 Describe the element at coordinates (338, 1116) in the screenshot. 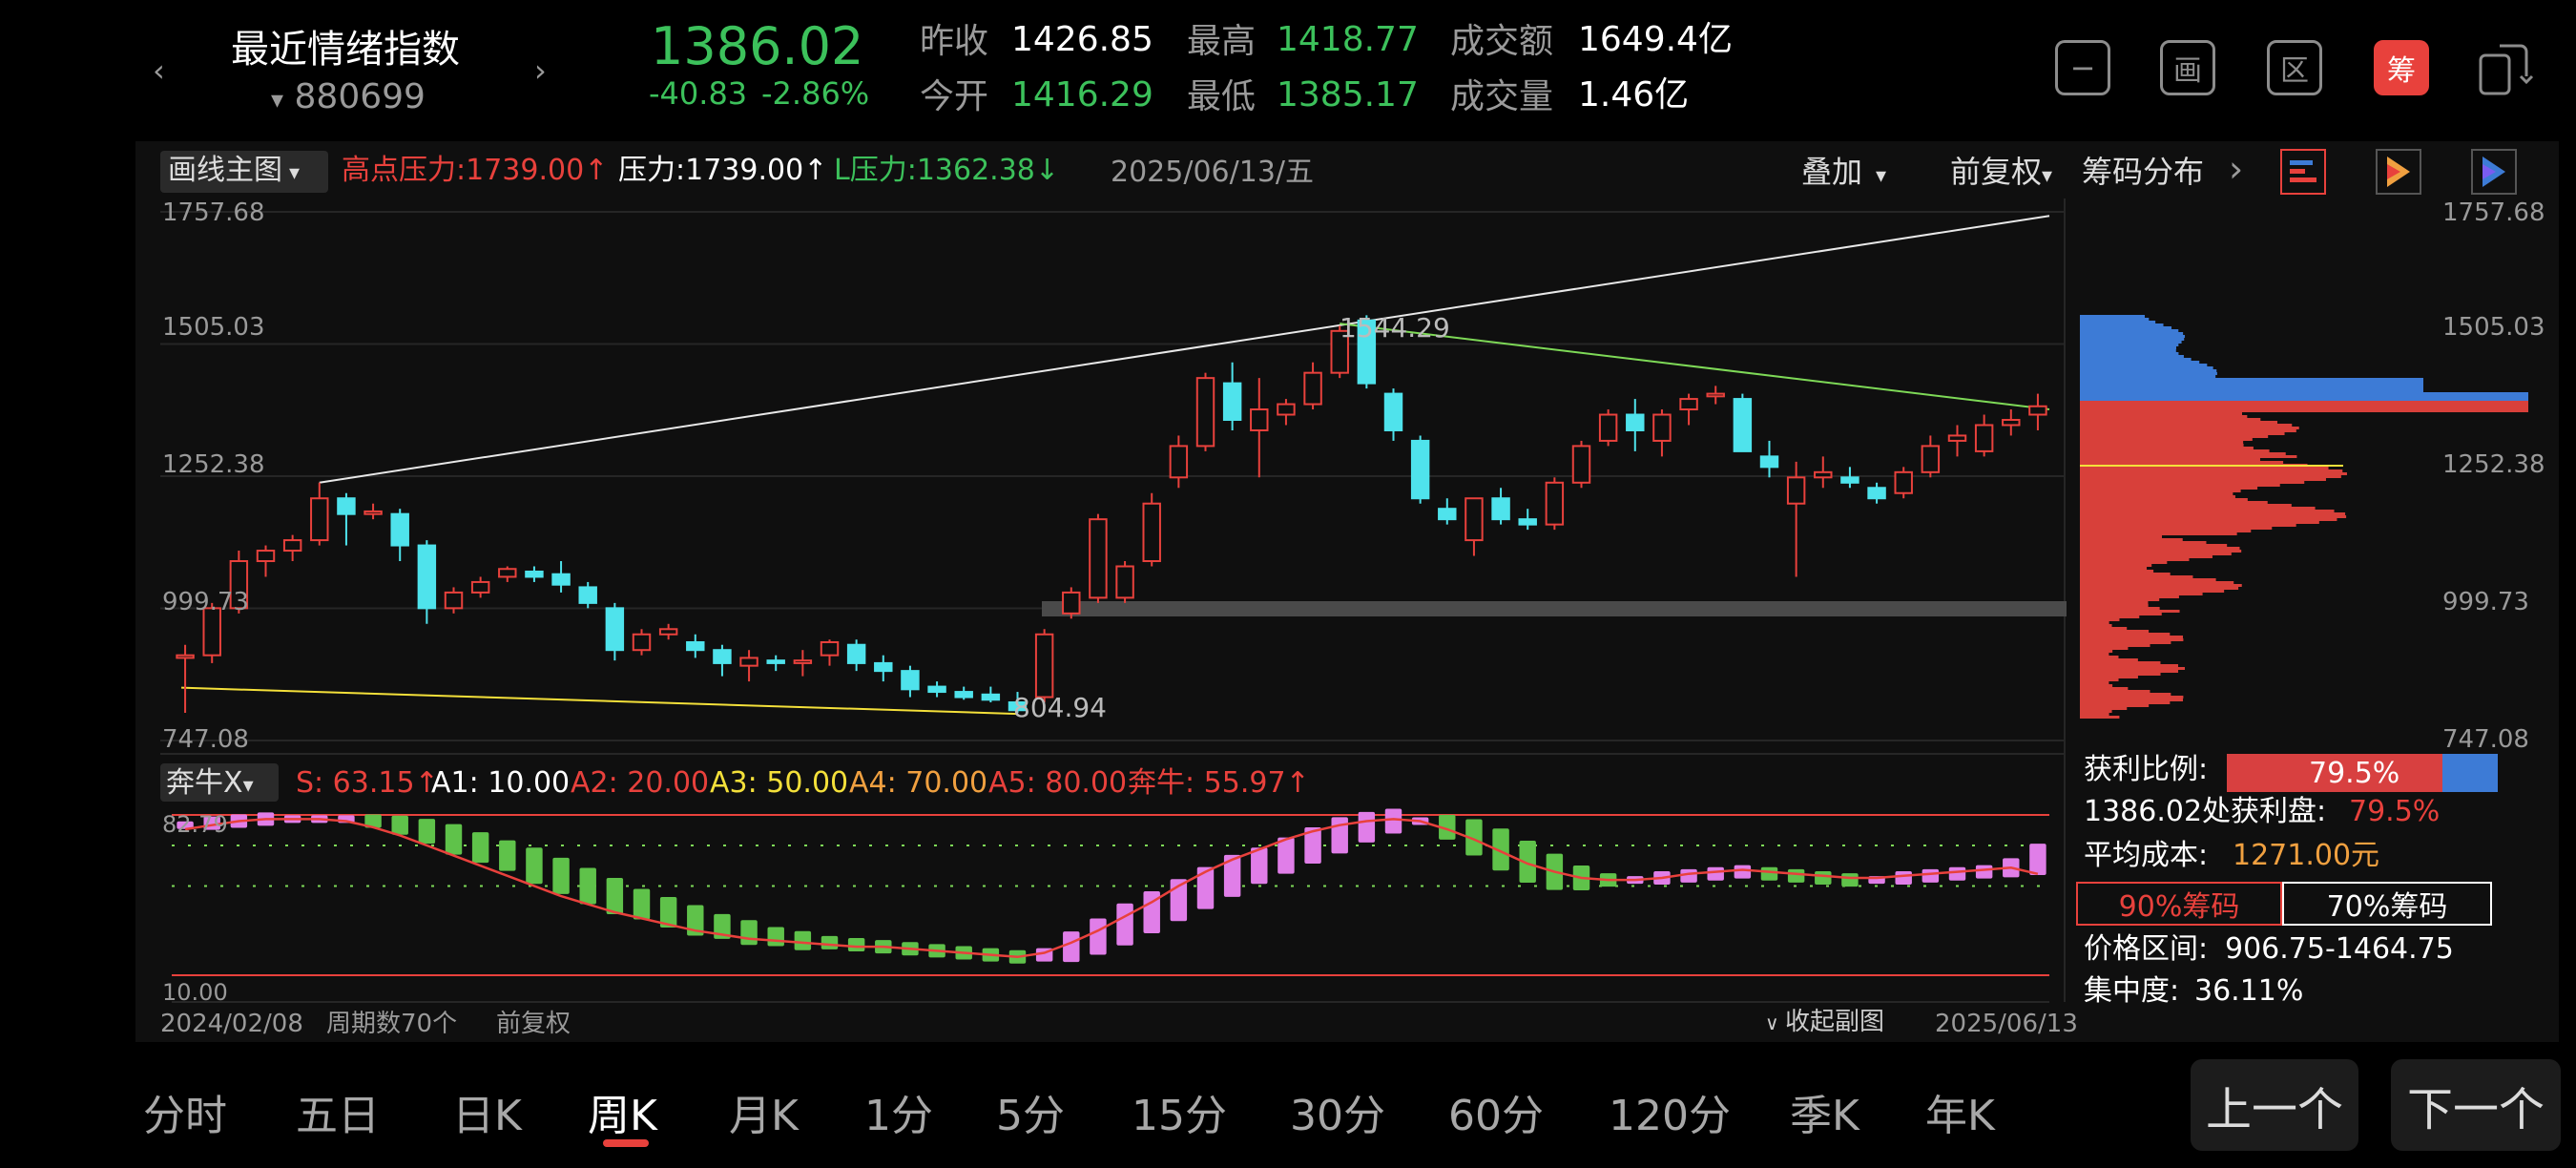

I see `tab-wuri: 五日` at that location.